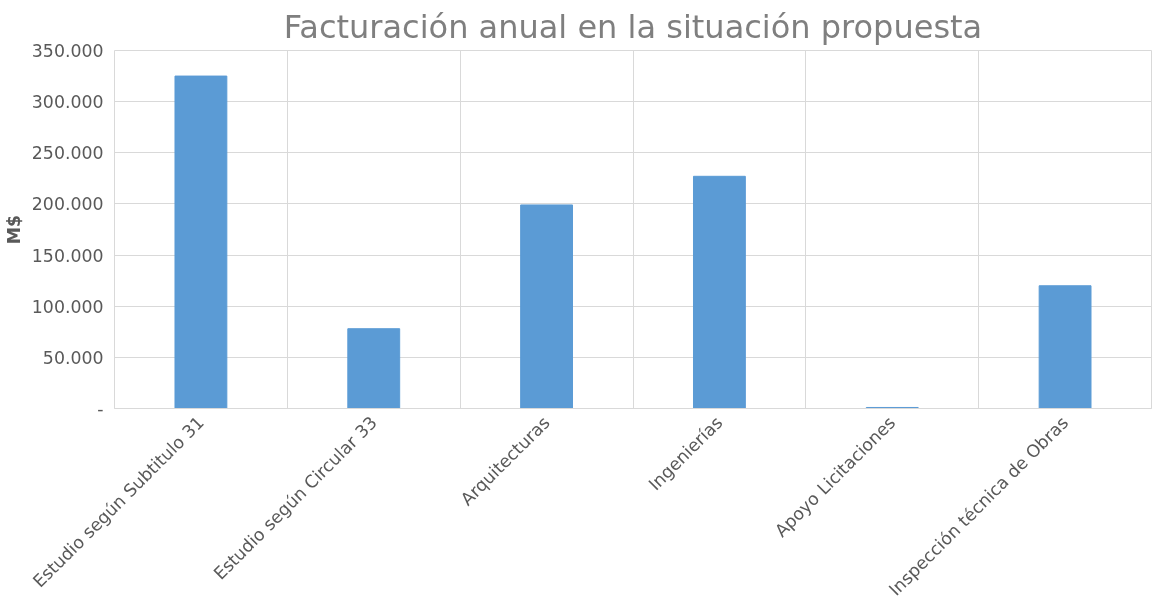 Image resolution: width=1171 pixels, height=609 pixels. I want to click on y-tick-label: 150.000, so click(67, 255).